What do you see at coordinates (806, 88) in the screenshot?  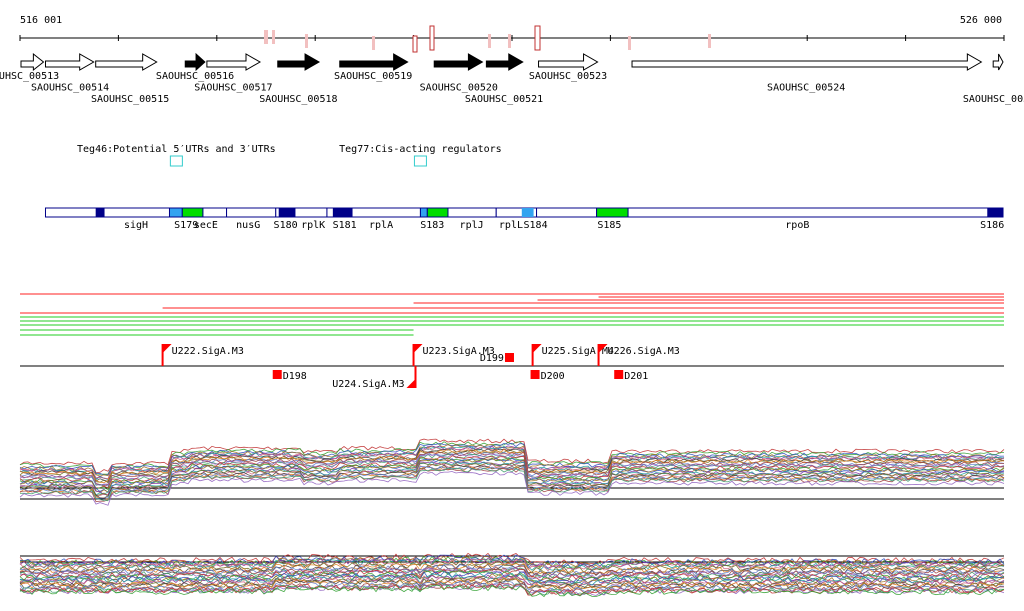 I see `gene-label: SAOUHSC_00524` at bounding box center [806, 88].